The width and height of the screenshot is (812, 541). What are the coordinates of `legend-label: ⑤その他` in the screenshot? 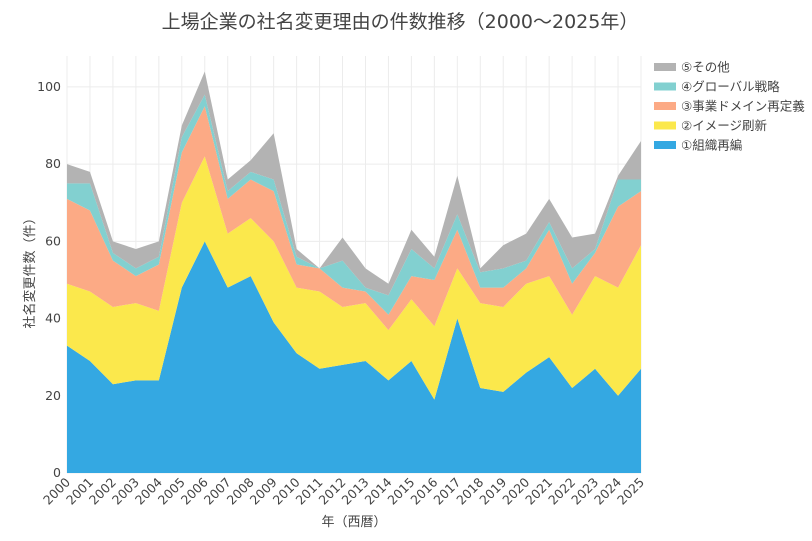 It's located at (705, 67).